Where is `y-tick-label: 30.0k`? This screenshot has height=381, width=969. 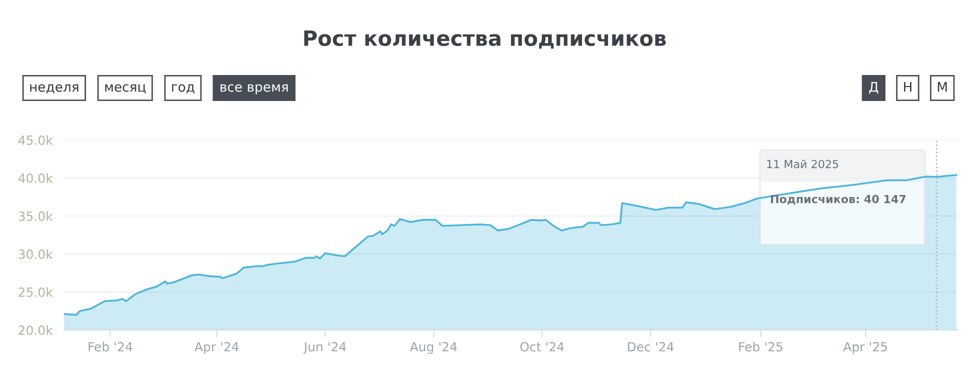
y-tick-label: 30.0k is located at coordinates (35, 254).